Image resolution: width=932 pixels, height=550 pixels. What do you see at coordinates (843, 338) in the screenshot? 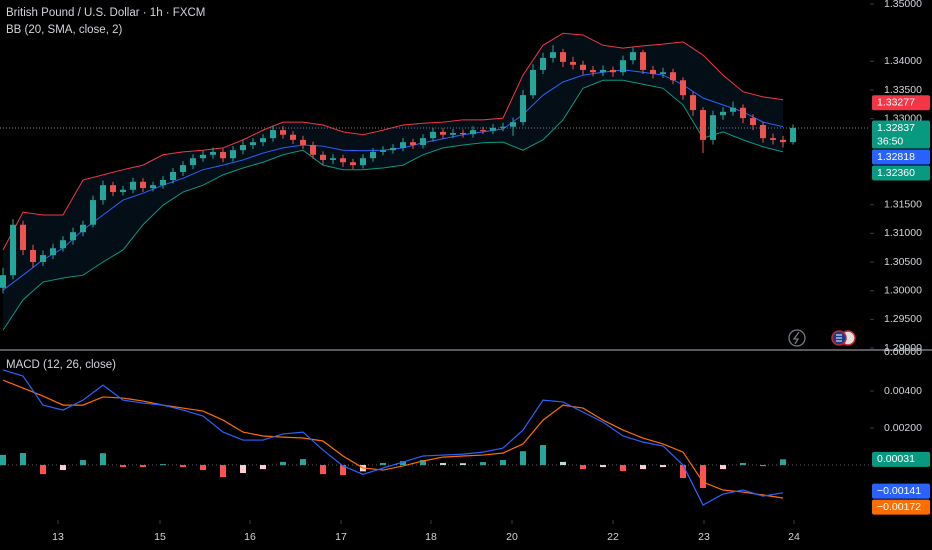
I see `flags-icon` at bounding box center [843, 338].